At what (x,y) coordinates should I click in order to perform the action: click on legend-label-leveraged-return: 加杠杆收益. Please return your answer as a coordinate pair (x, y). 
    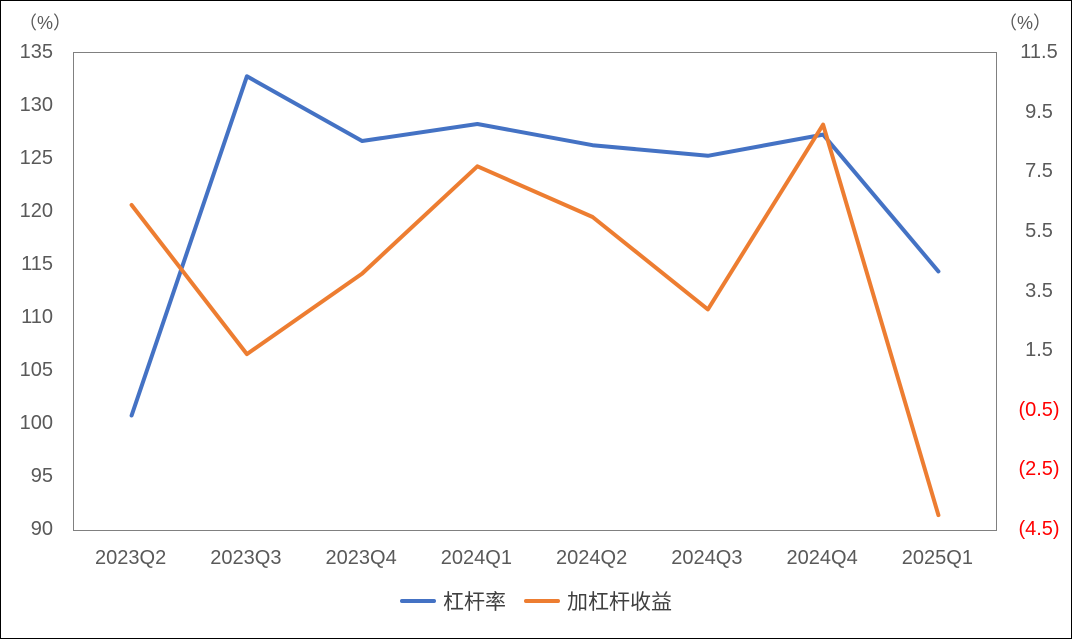
    Looking at the image, I should click on (619, 602).